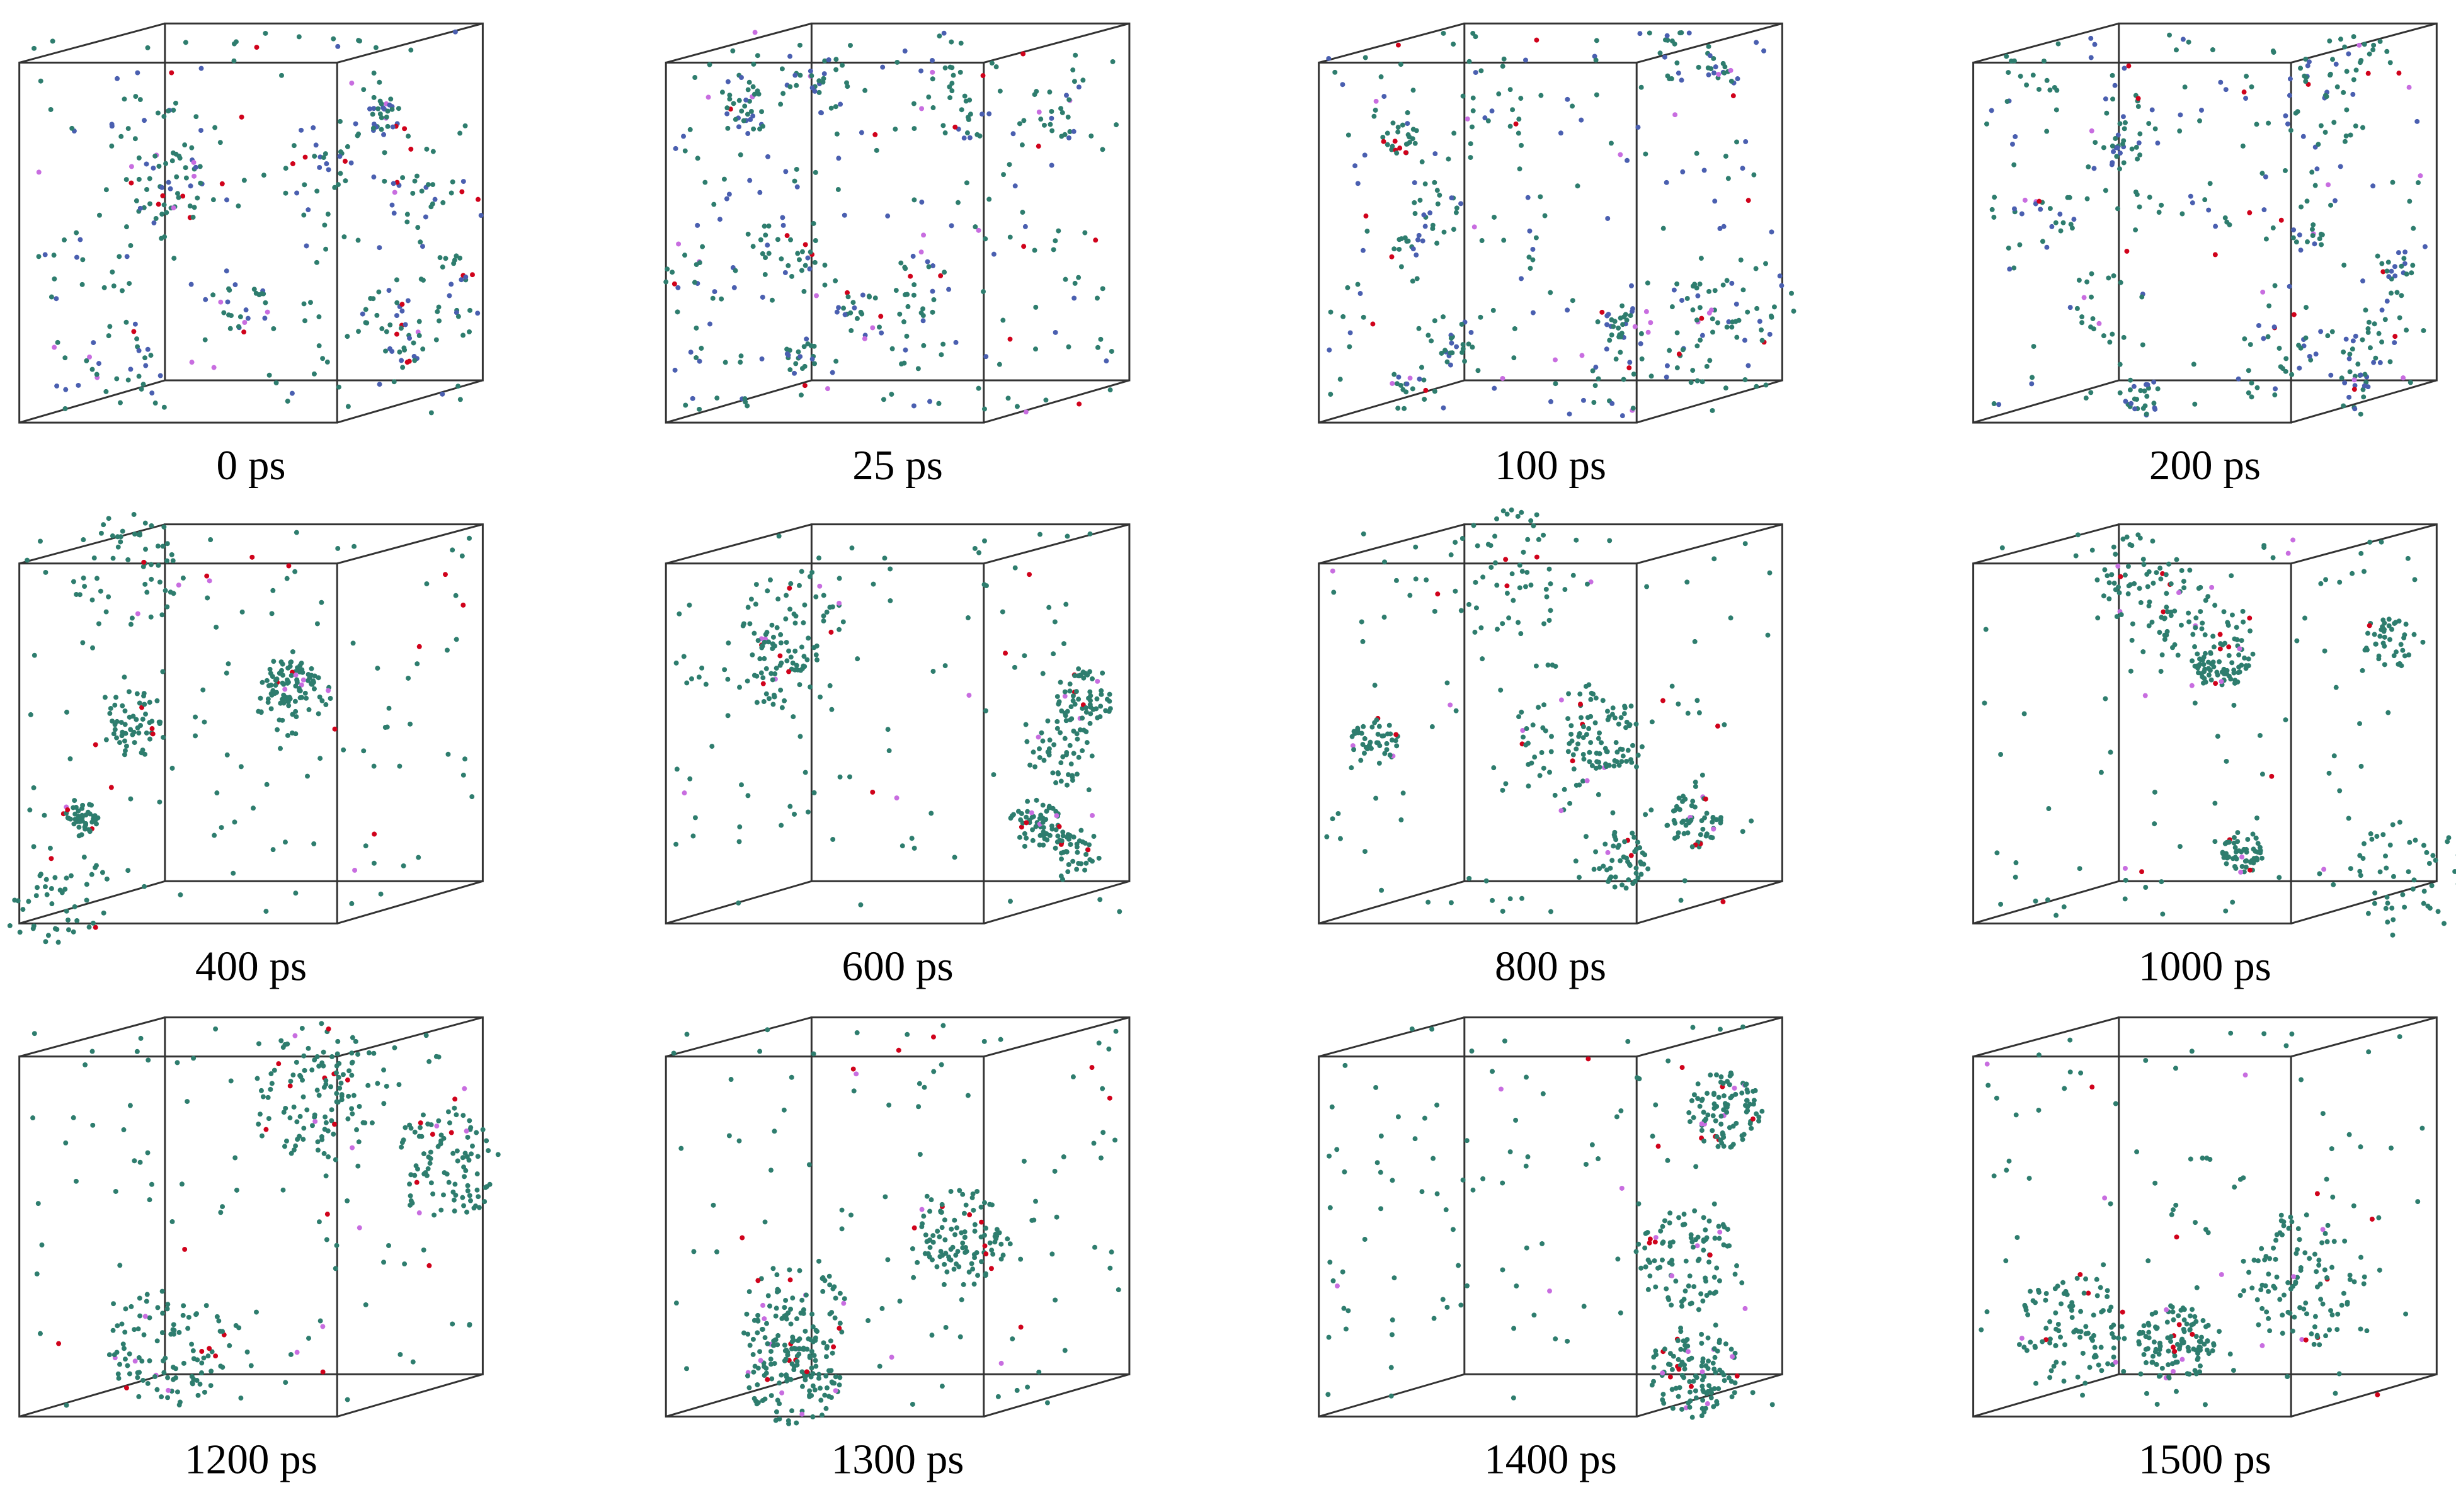  I want to click on time-label: 100 ps, so click(1550, 465).